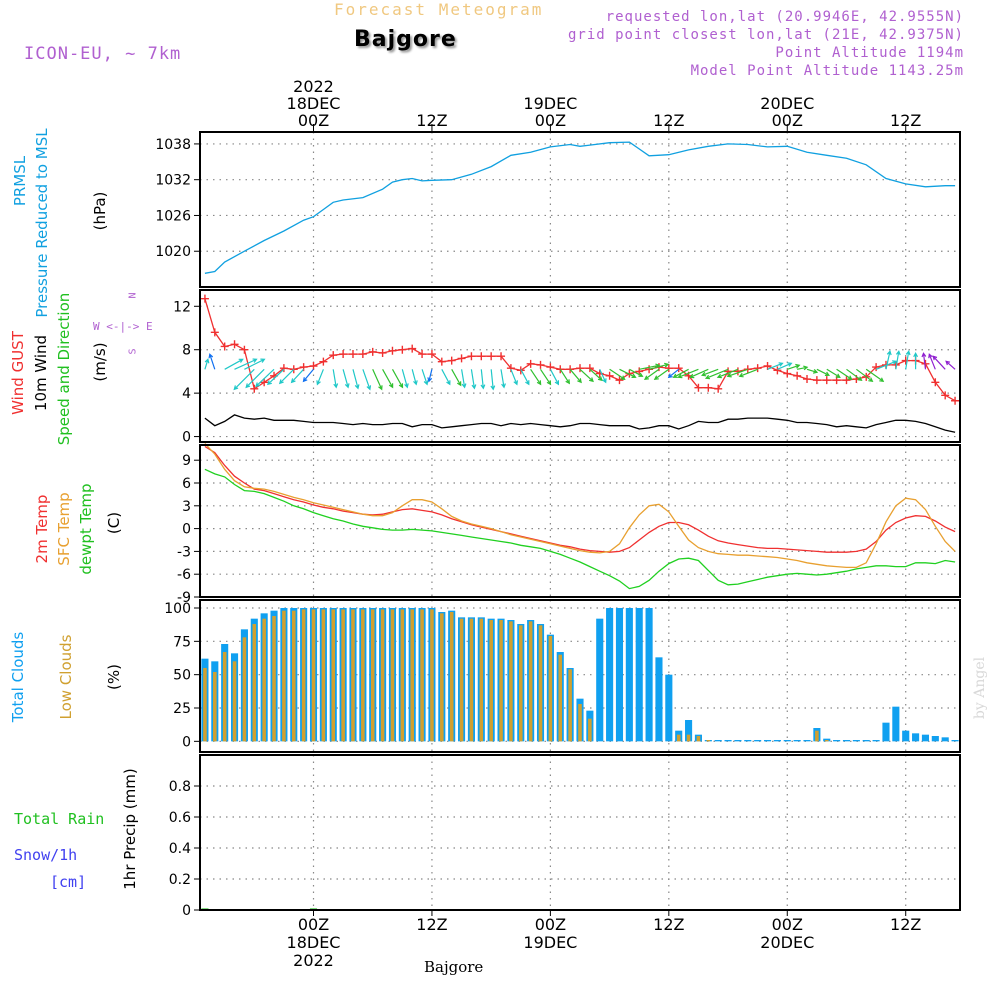  I want to click on top-tick-label-2: 00Z, so click(550, 120).